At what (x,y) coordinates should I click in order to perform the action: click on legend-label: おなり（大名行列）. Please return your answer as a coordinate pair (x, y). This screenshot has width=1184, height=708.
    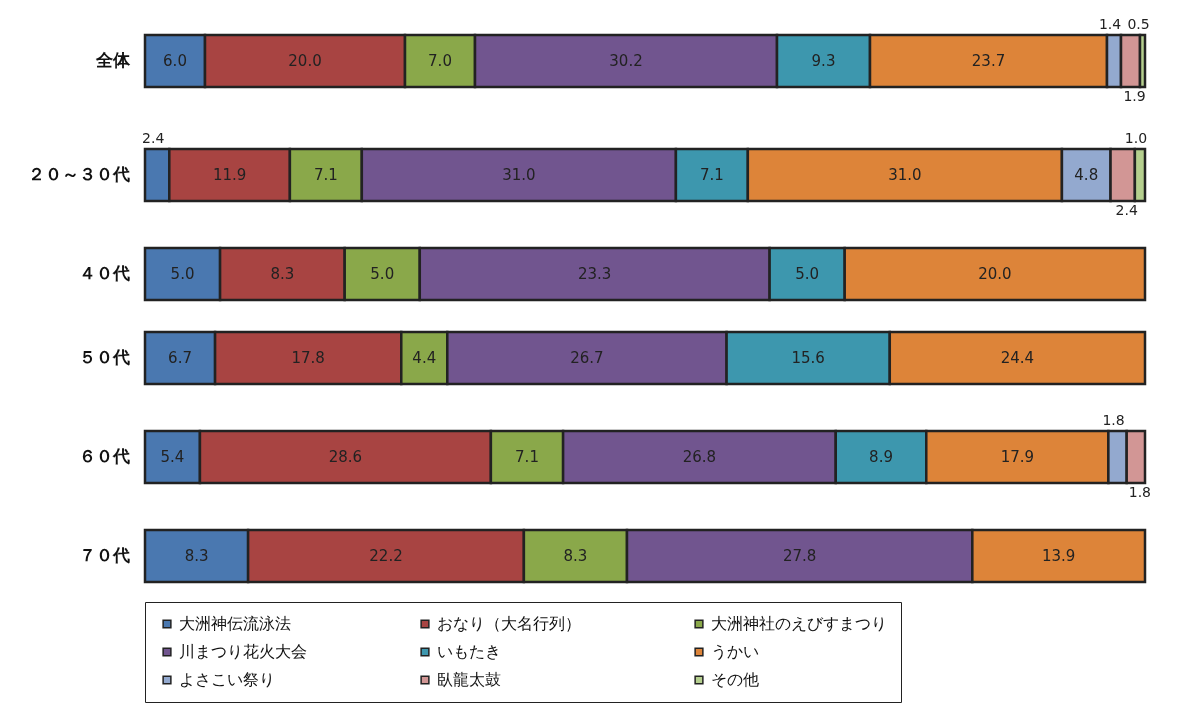
    Looking at the image, I should click on (509, 623).